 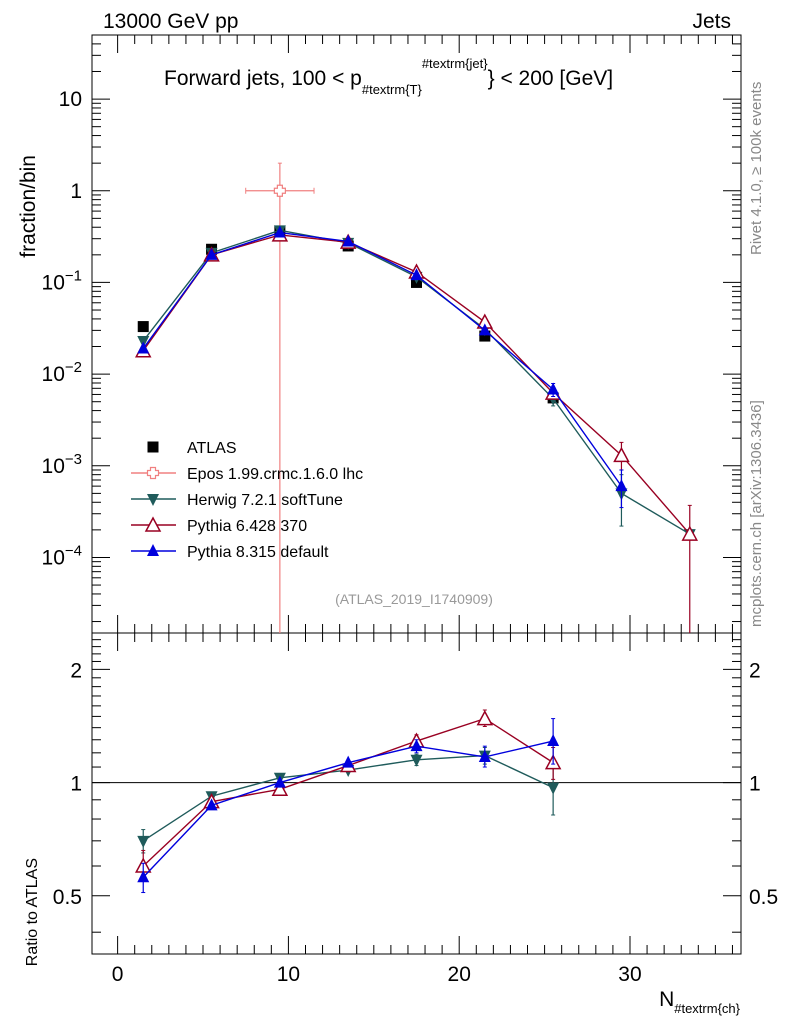 What do you see at coordinates (392, 89) in the screenshot?
I see `main-title-sub: #textrm{T}` at bounding box center [392, 89].